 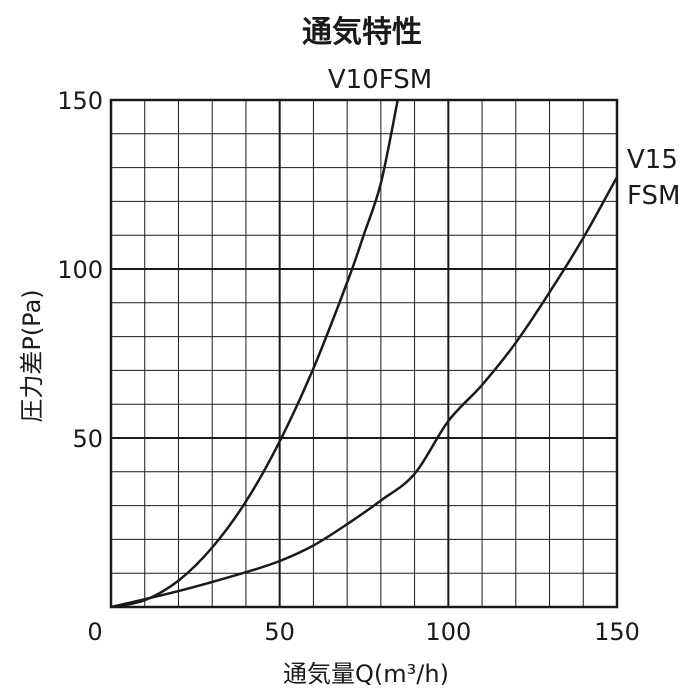 What do you see at coordinates (279, 632) in the screenshot?
I see `x-tick-label: 50` at bounding box center [279, 632].